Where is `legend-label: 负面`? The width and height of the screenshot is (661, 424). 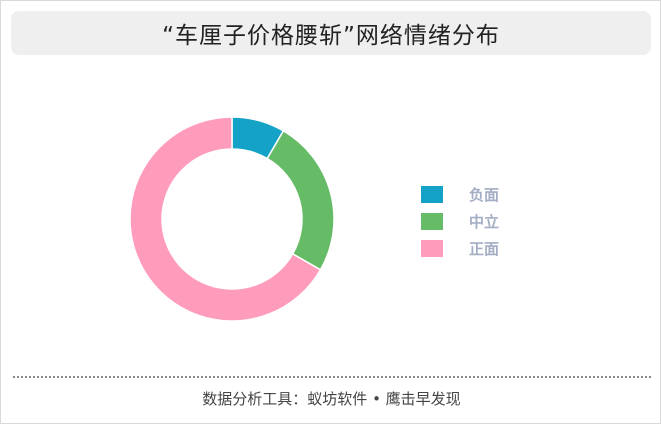 legend-label: 负面 is located at coordinates (484, 195).